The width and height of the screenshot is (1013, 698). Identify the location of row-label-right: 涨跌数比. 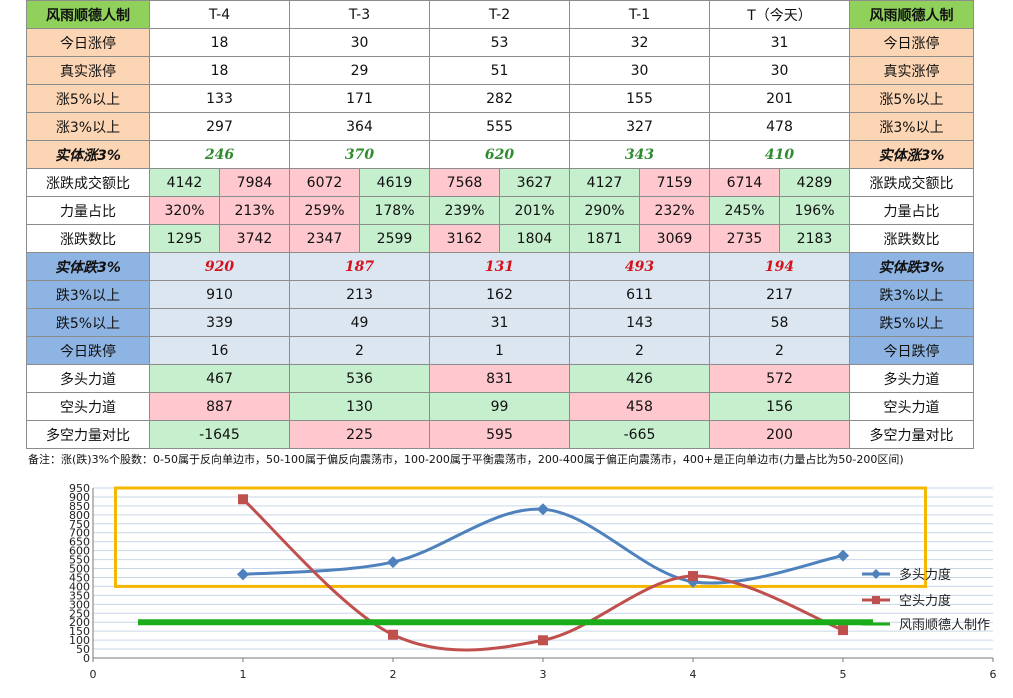
(911, 238).